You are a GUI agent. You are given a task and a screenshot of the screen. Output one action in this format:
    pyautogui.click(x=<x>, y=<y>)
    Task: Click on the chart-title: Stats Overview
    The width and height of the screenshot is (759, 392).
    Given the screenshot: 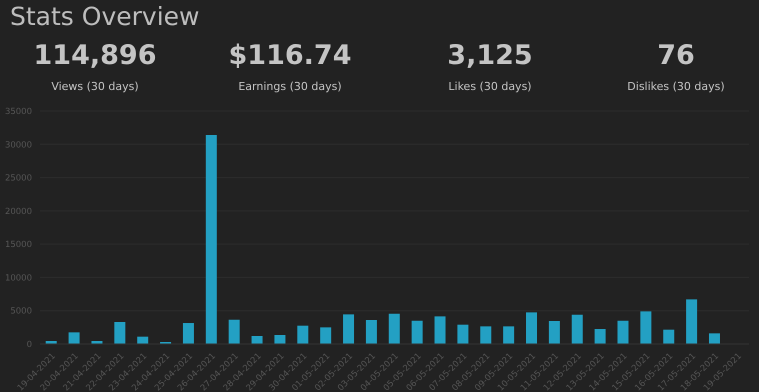 What is the action you would take?
    pyautogui.click(x=105, y=16)
    